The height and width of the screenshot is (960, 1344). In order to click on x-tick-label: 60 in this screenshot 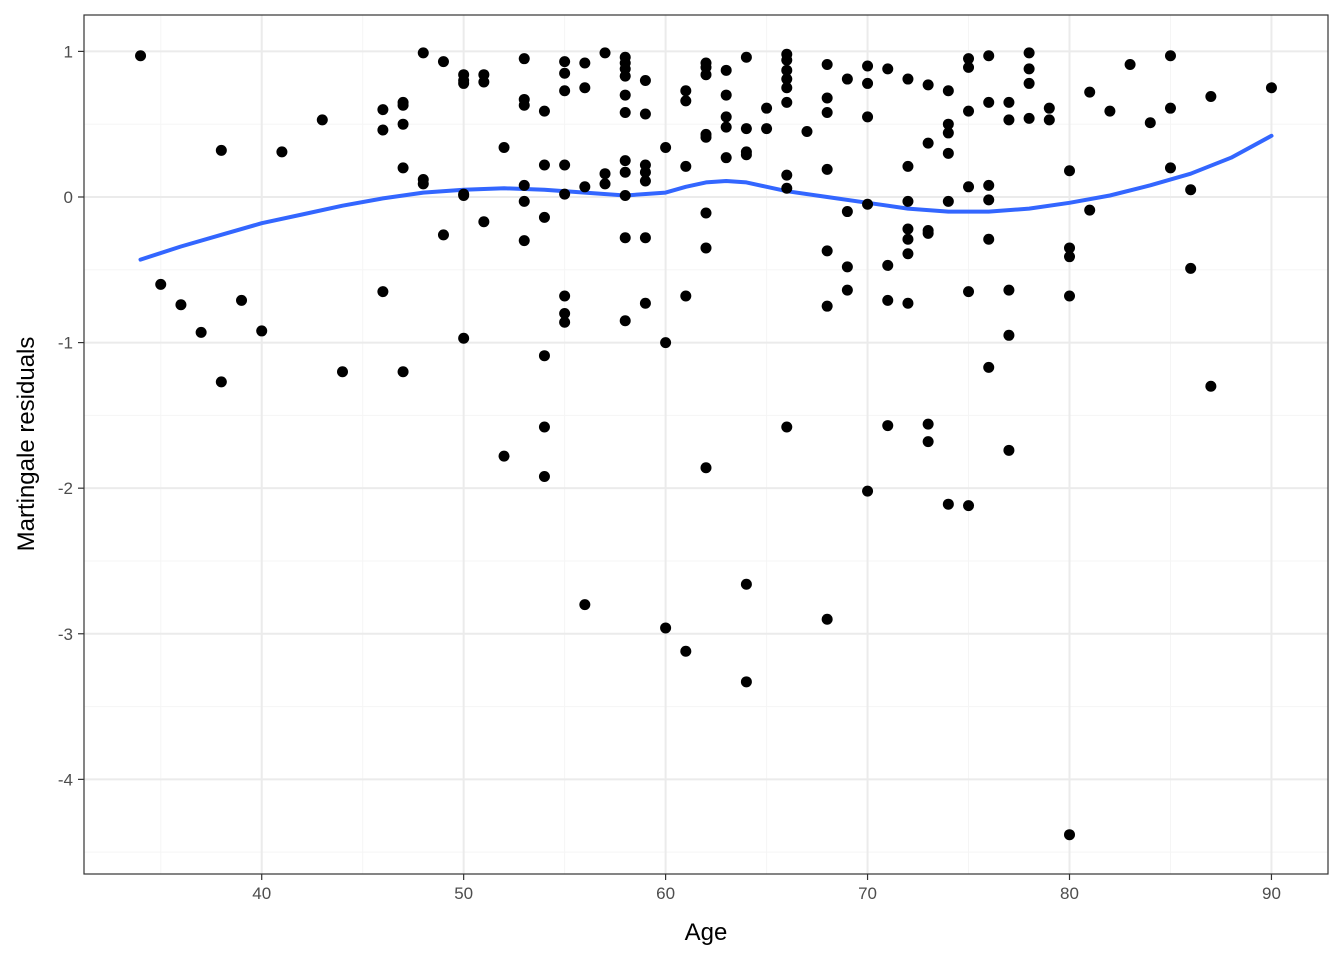, I will do `click(665, 893)`.